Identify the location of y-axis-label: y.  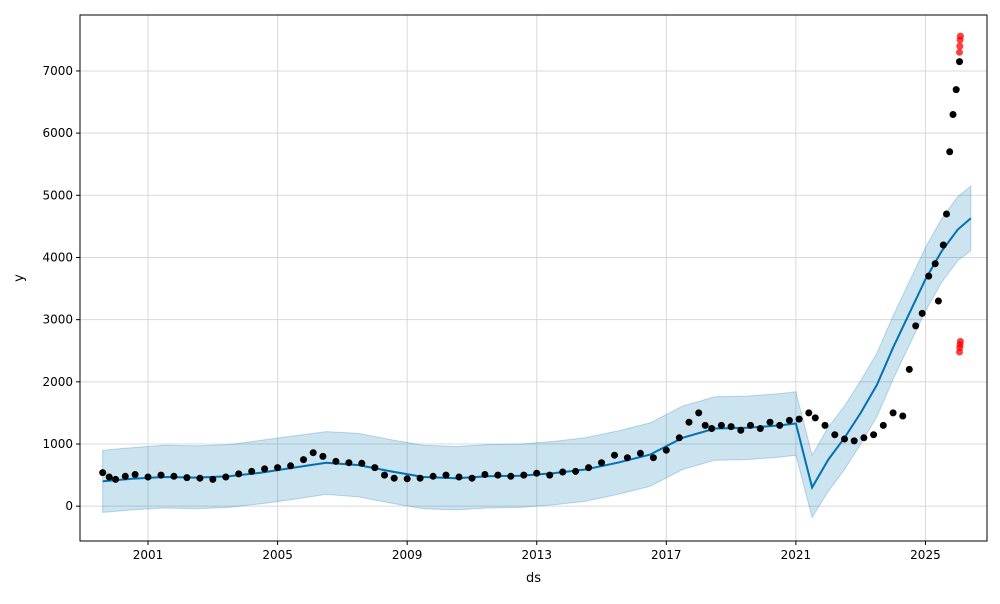
(19, 278).